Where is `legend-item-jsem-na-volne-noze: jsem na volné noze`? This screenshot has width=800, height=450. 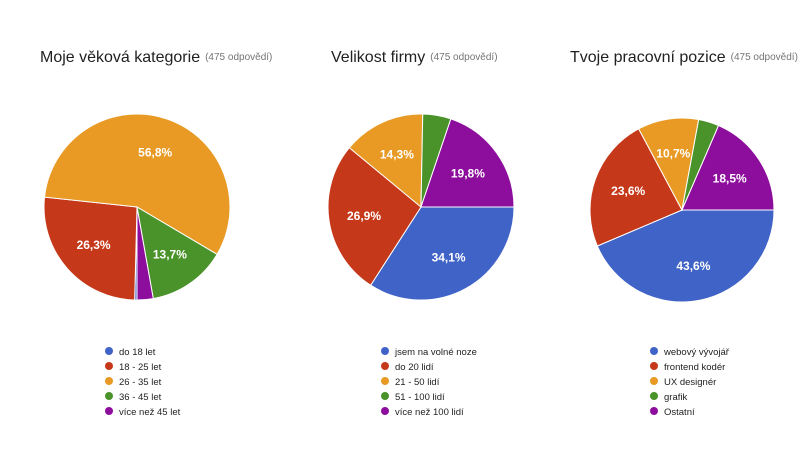
legend-item-jsem-na-volne-noze: jsem na volné noze is located at coordinates (429, 352).